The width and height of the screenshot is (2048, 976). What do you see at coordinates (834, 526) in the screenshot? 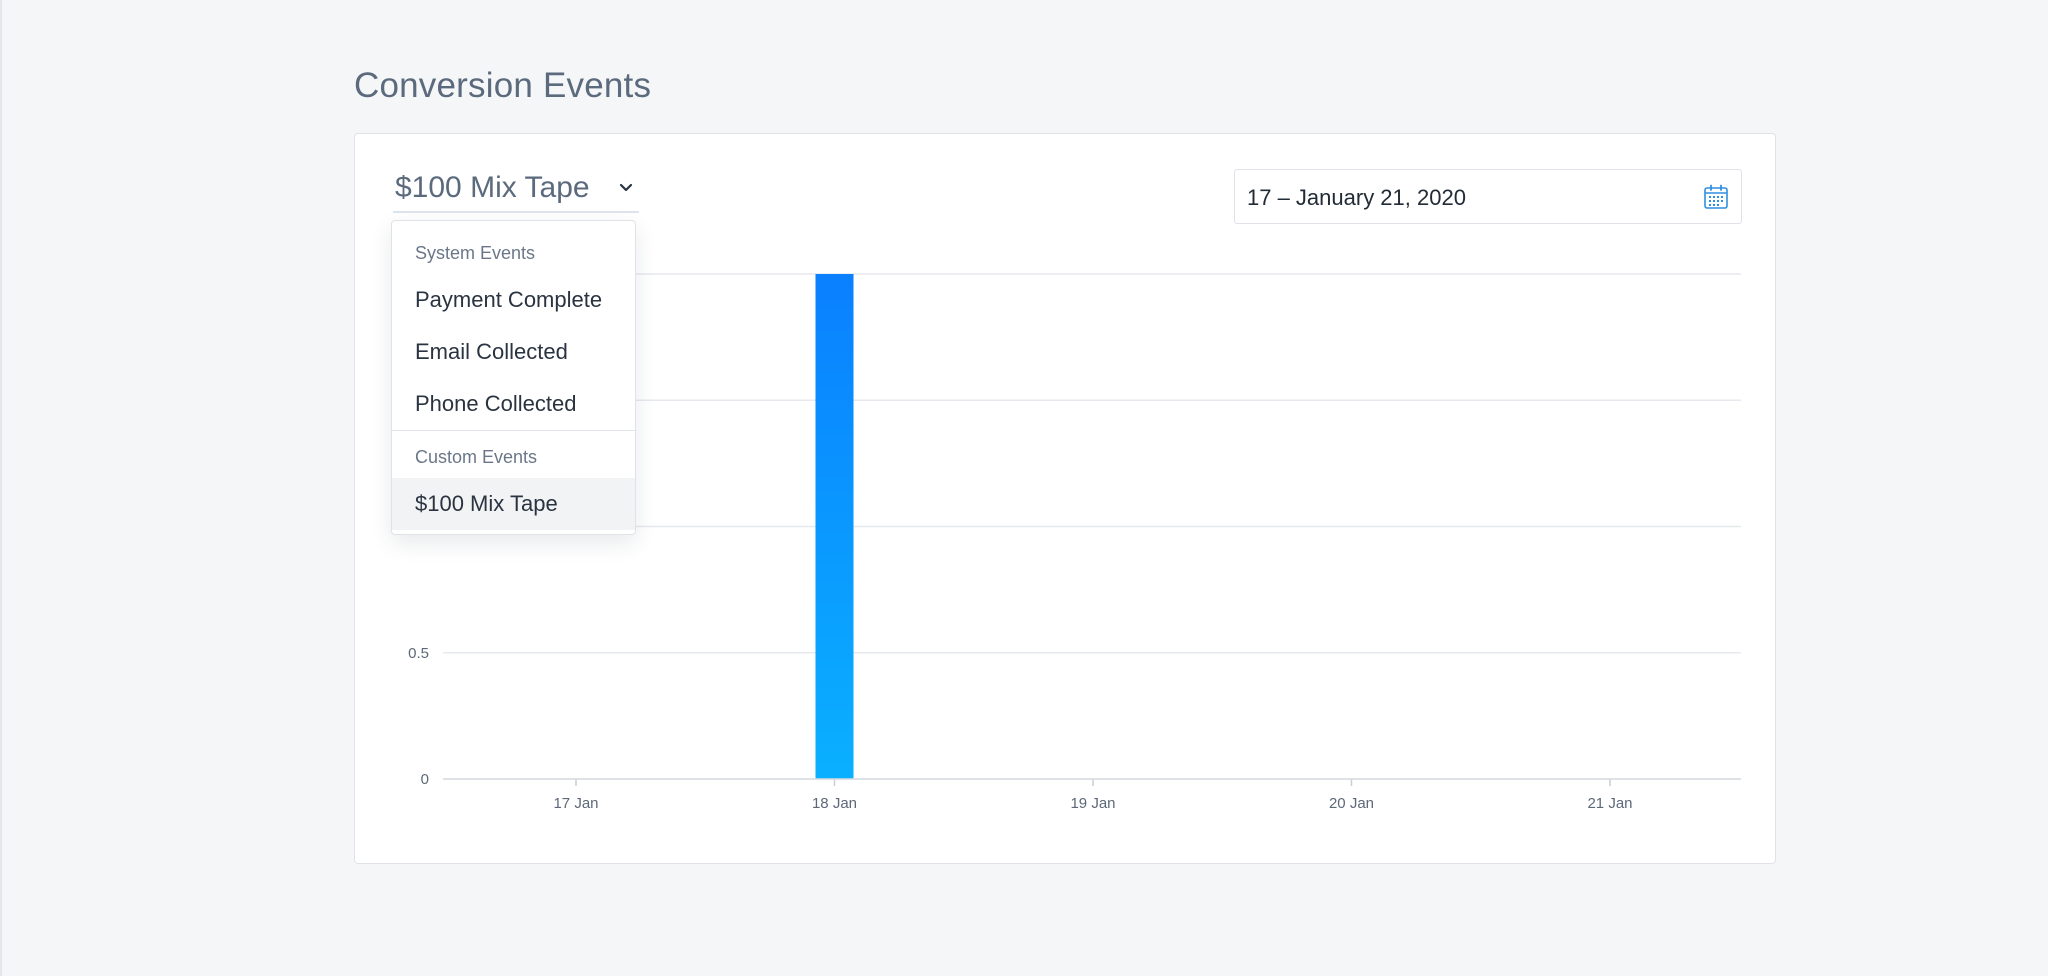
I see `bar-18-jan` at bounding box center [834, 526].